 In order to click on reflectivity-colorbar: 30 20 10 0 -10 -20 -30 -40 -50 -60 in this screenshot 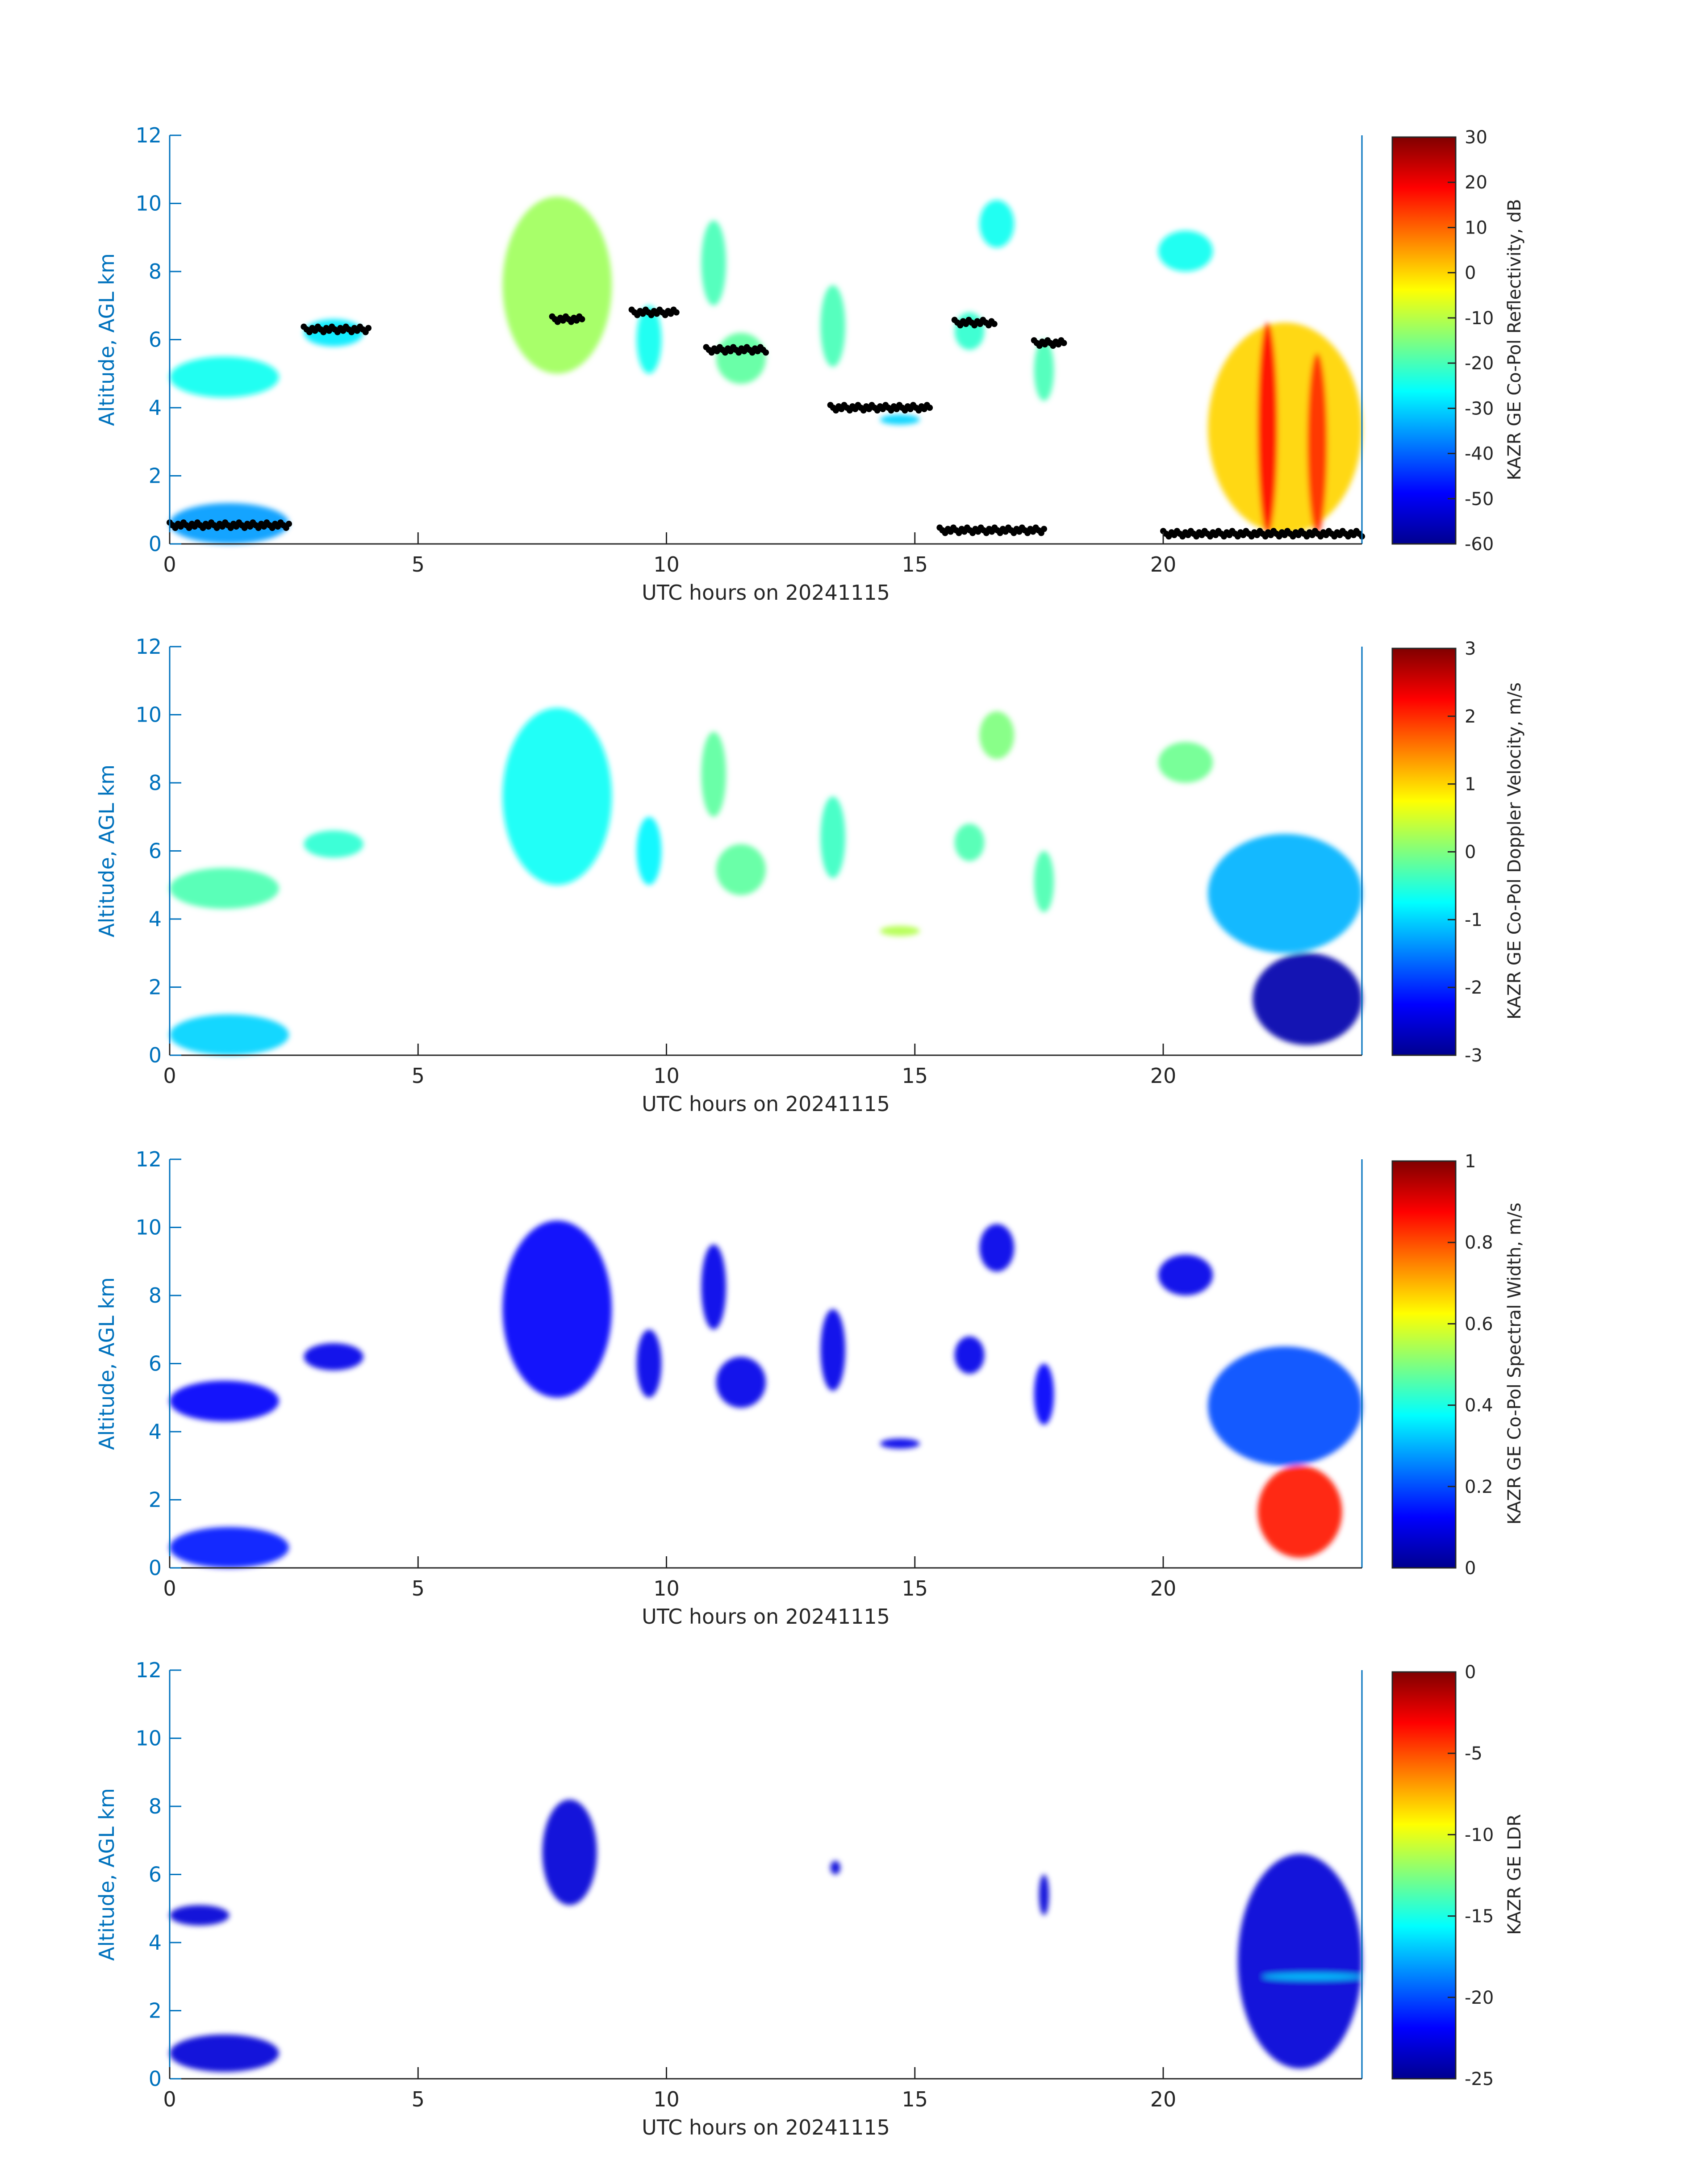, I will do `click(1442, 341)`.